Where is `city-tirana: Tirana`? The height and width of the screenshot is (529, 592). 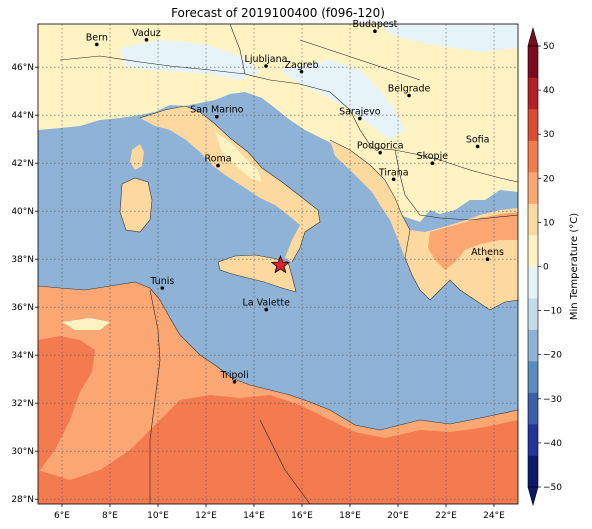 city-tirana: Tirana is located at coordinates (393, 174).